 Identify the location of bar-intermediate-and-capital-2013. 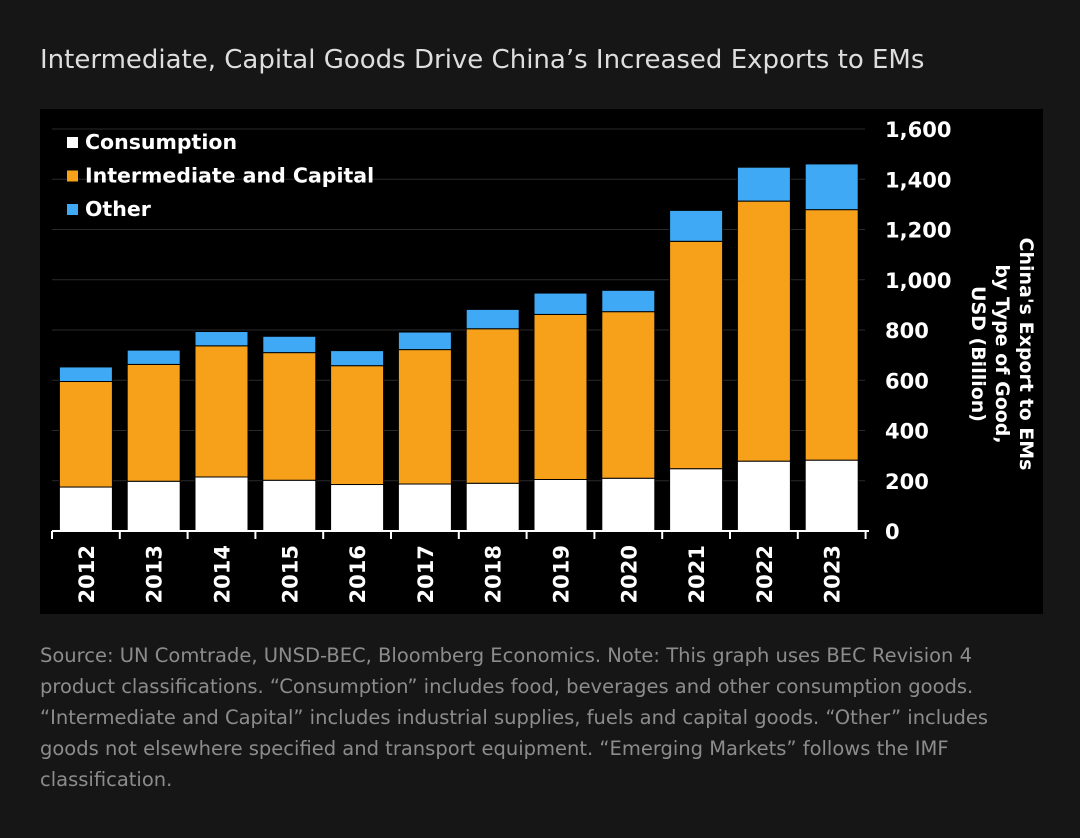
(153, 422).